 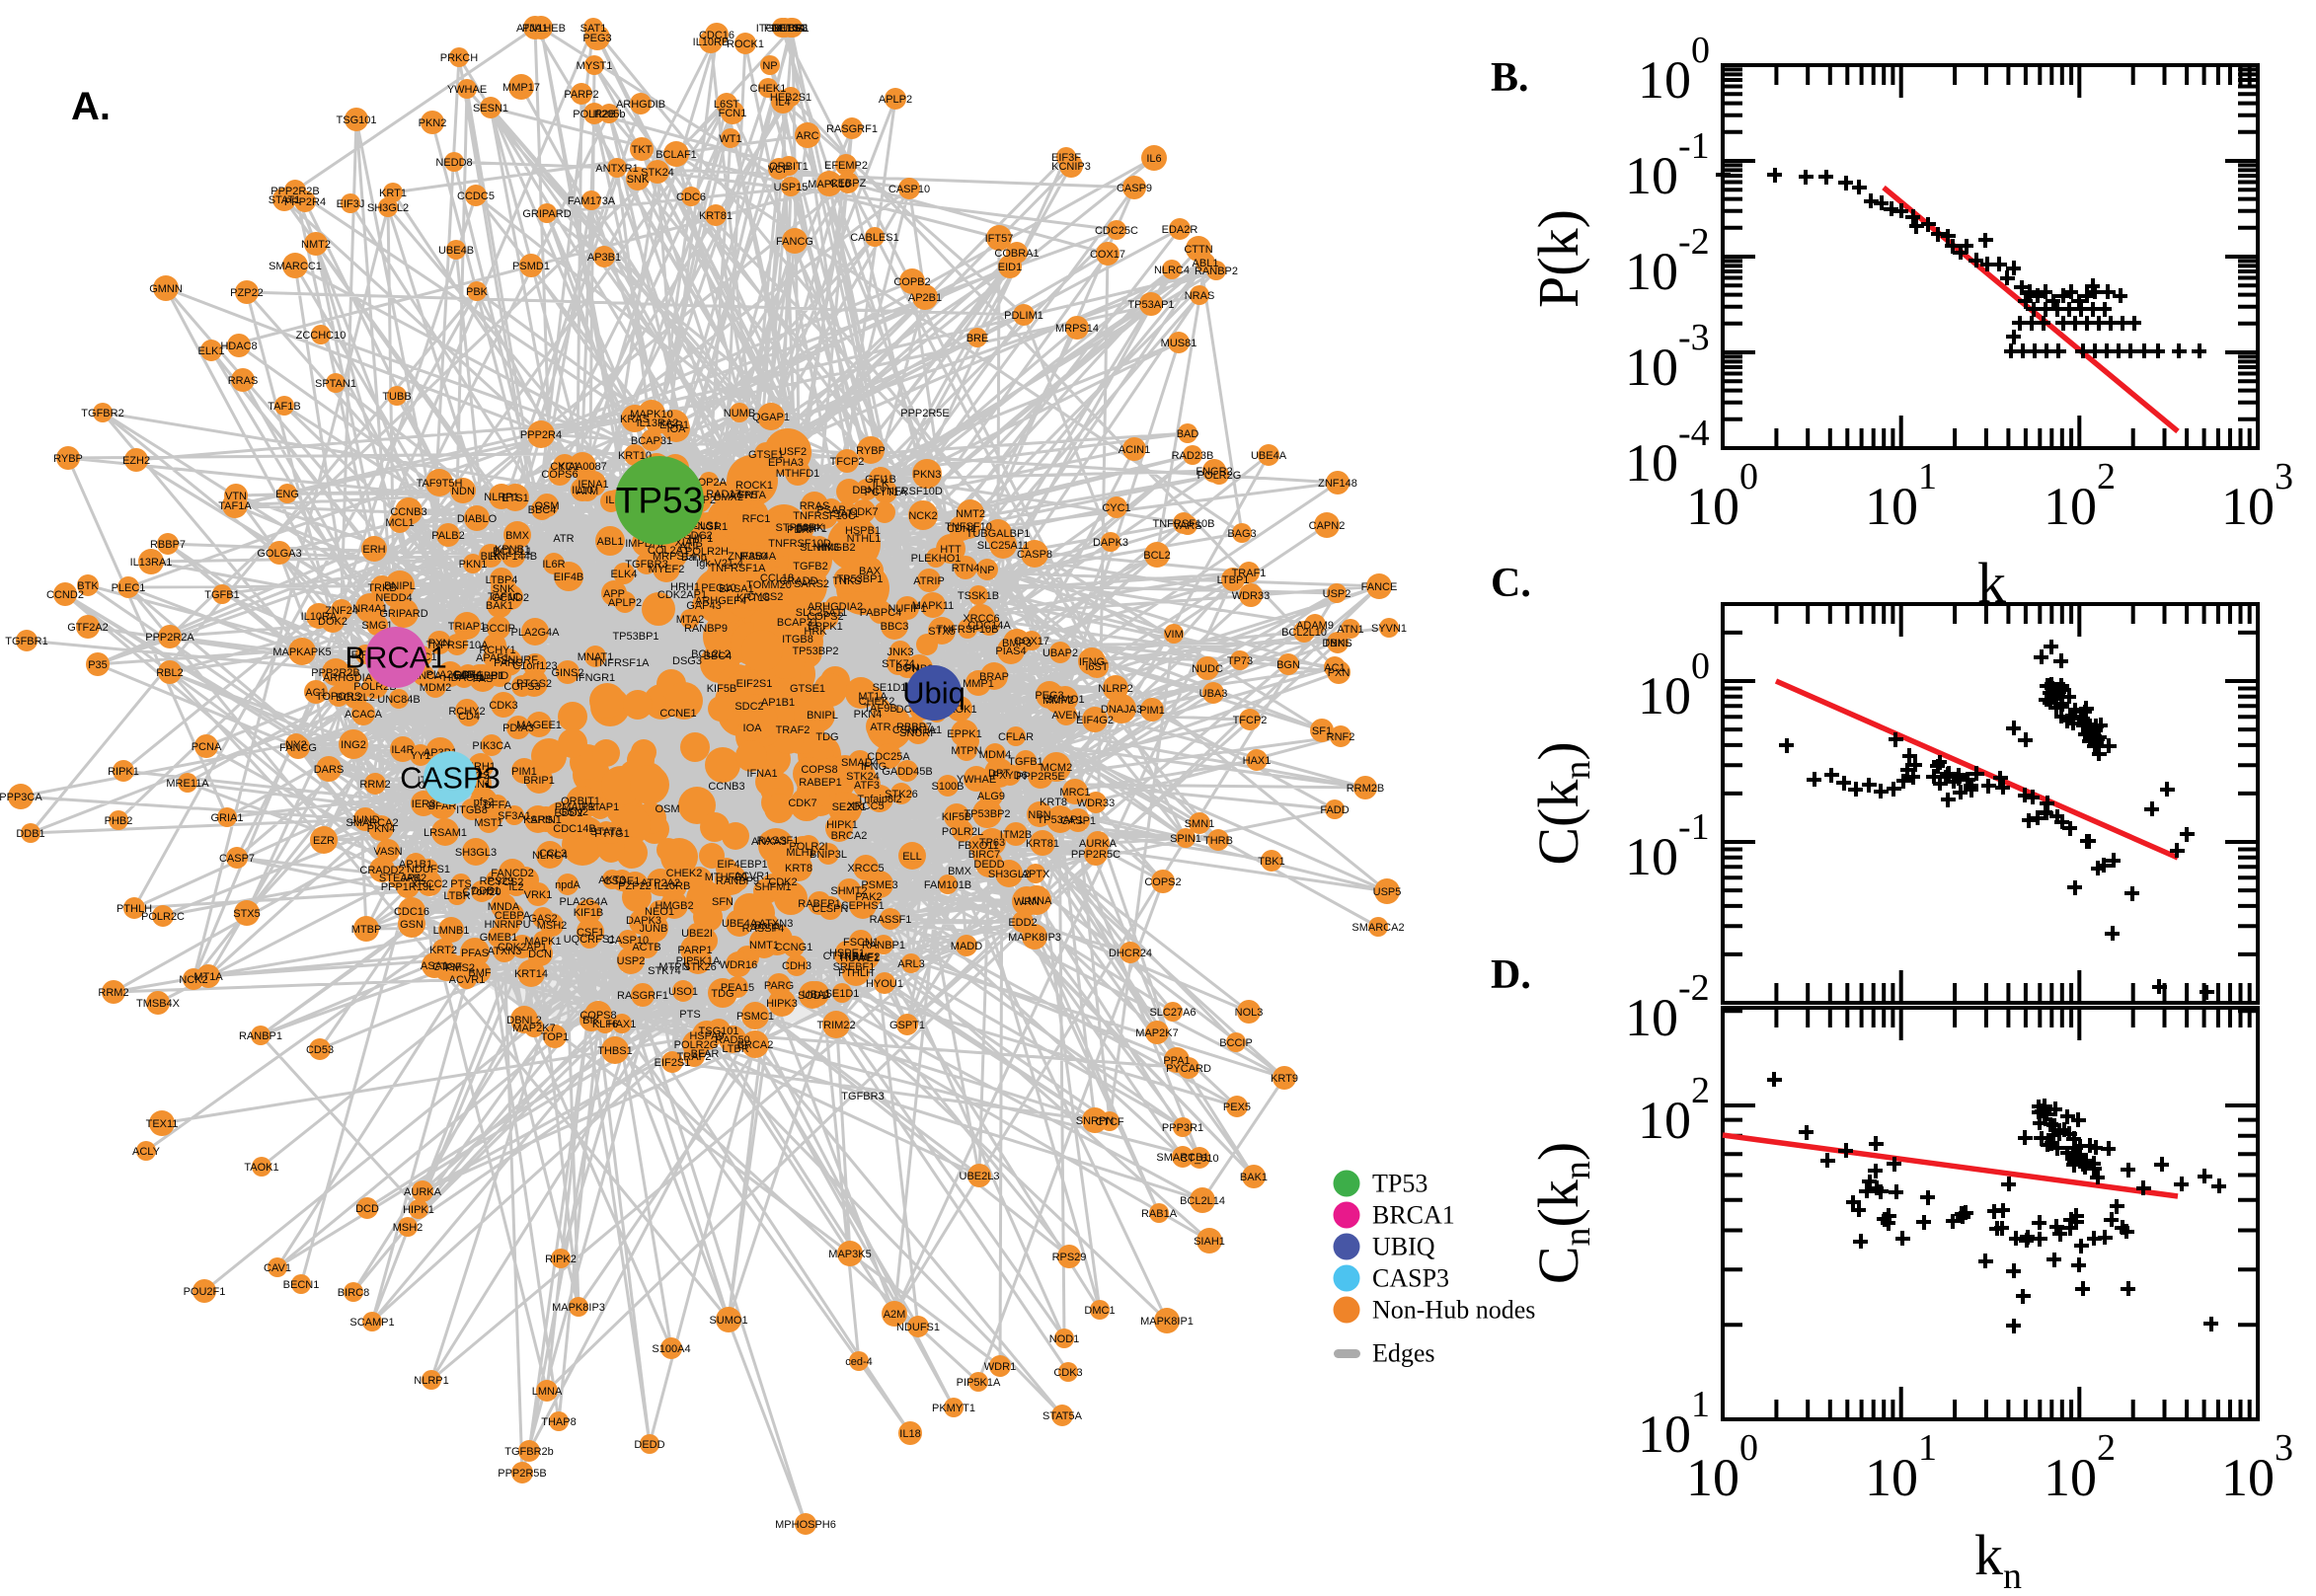 What do you see at coordinates (515, 816) in the screenshot?
I see `svg-text: SF3A1` at bounding box center [515, 816].